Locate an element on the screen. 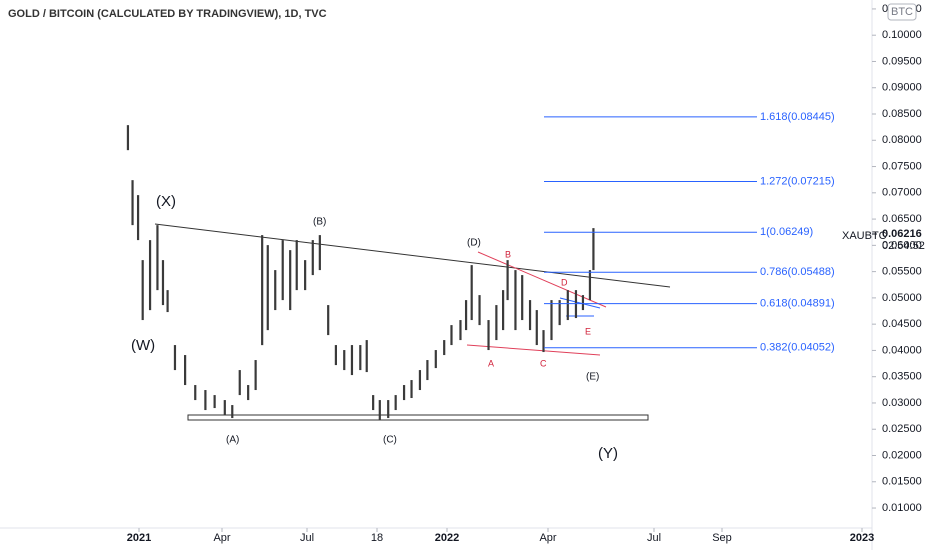 The height and width of the screenshot is (550, 932). y-tick-label: 0.02500 is located at coordinates (902, 429).